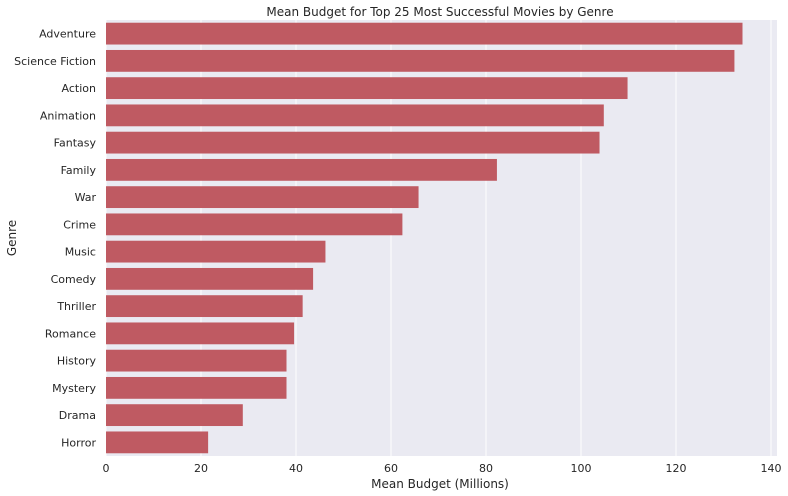 This screenshot has width=788, height=496. I want to click on category-label: Animation, so click(68, 115).